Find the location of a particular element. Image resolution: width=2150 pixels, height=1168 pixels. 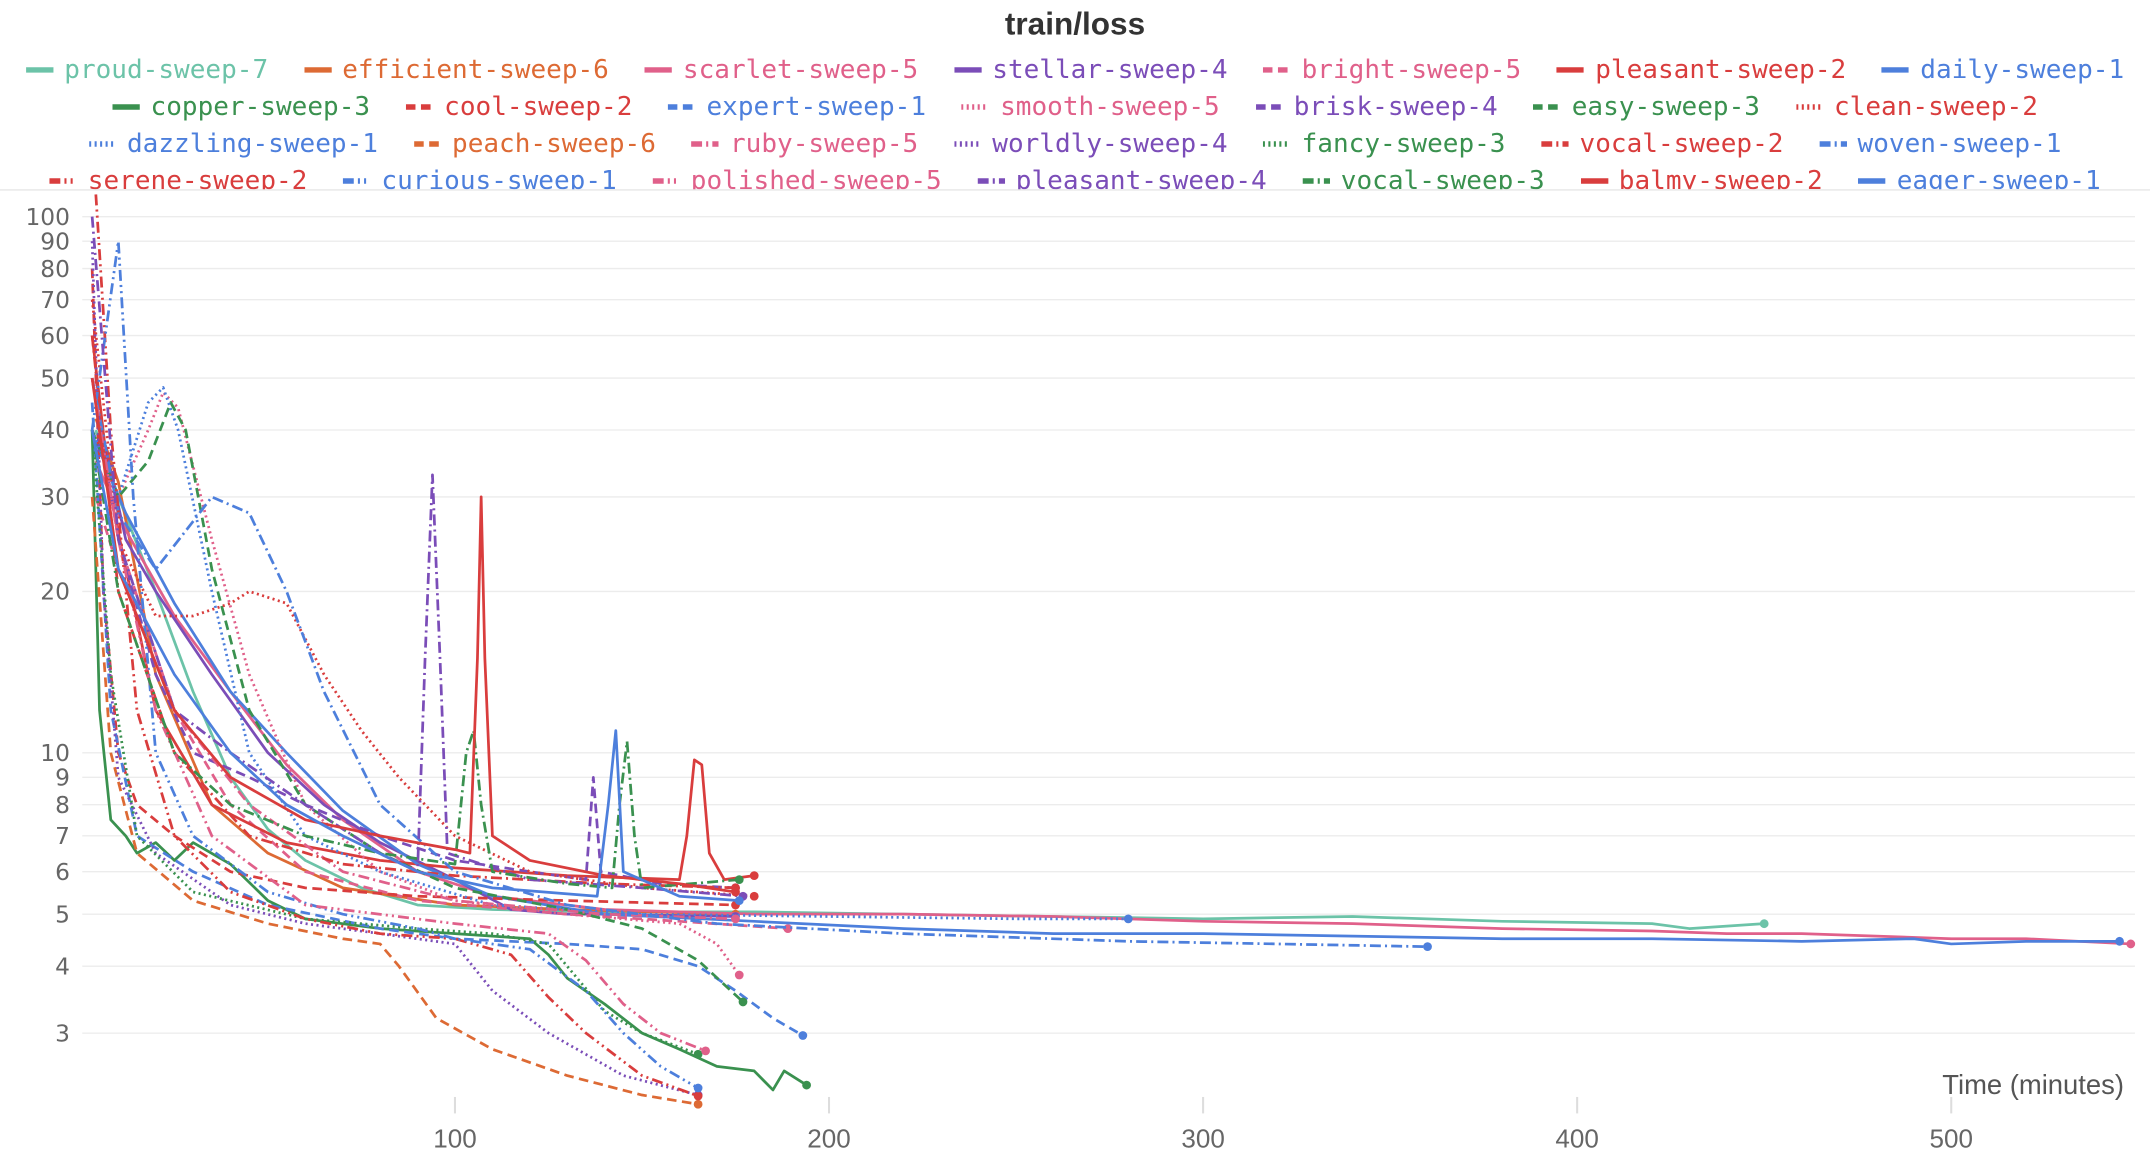

y-tick-label: 40 is located at coordinates (55, 430).